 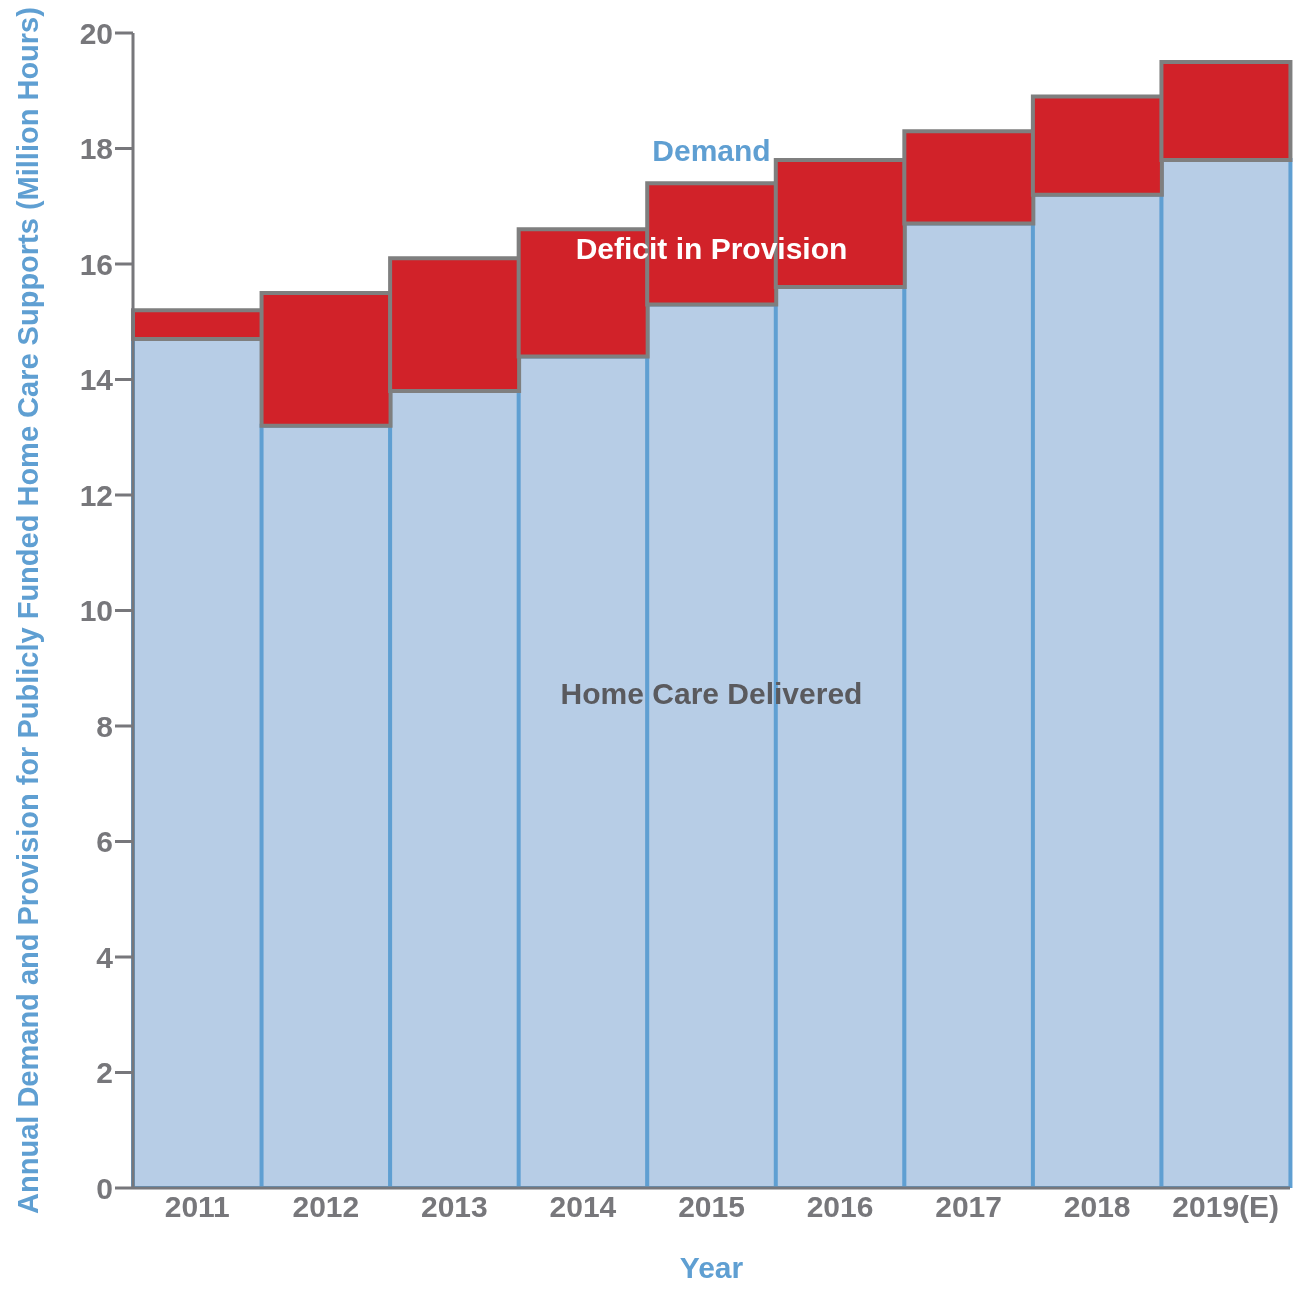 I want to click on y-tick-label: 16, so click(x=96, y=264).